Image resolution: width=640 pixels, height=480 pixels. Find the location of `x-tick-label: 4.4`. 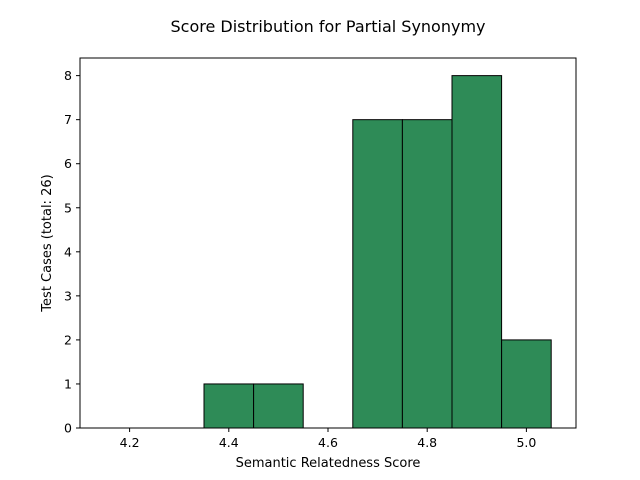

x-tick-label: 4.4 is located at coordinates (229, 442).